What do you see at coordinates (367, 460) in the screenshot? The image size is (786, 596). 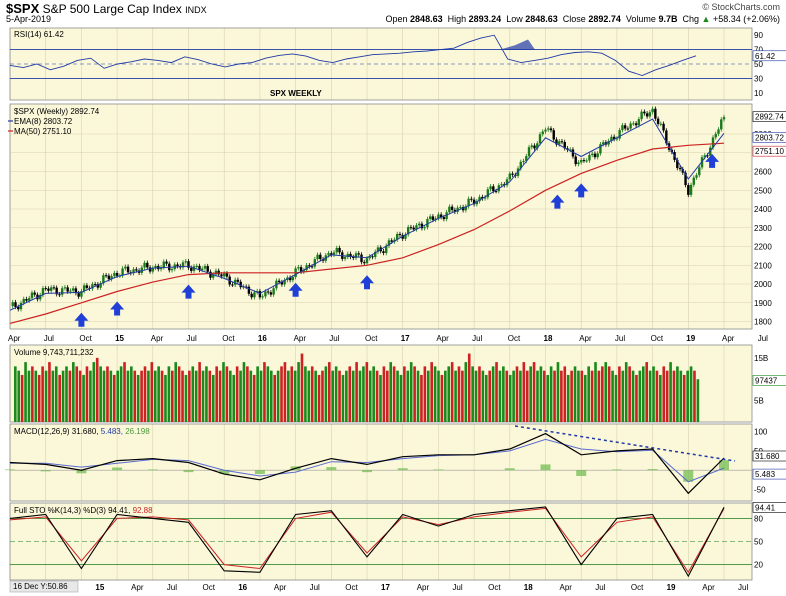 I see `macd-signal-line` at bounding box center [367, 460].